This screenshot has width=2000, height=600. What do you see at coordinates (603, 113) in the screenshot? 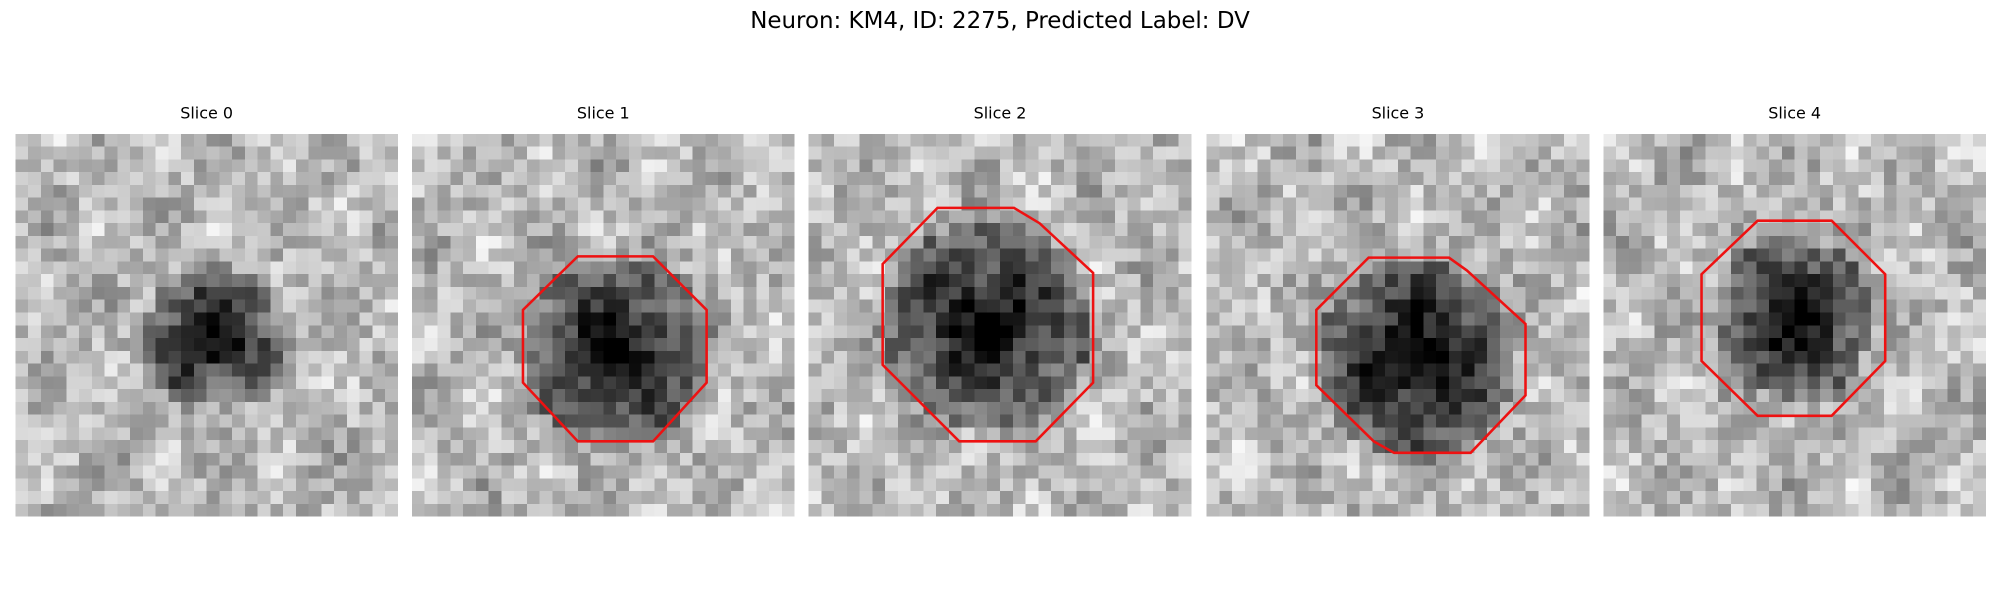
I see `slice-title: Slice 1` at bounding box center [603, 113].